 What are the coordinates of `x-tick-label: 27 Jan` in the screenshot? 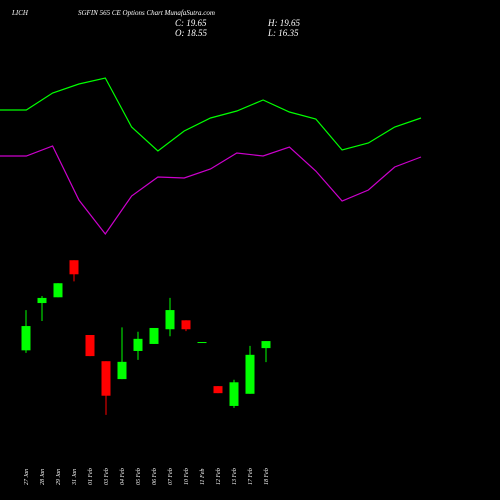 It's located at (27, 477).